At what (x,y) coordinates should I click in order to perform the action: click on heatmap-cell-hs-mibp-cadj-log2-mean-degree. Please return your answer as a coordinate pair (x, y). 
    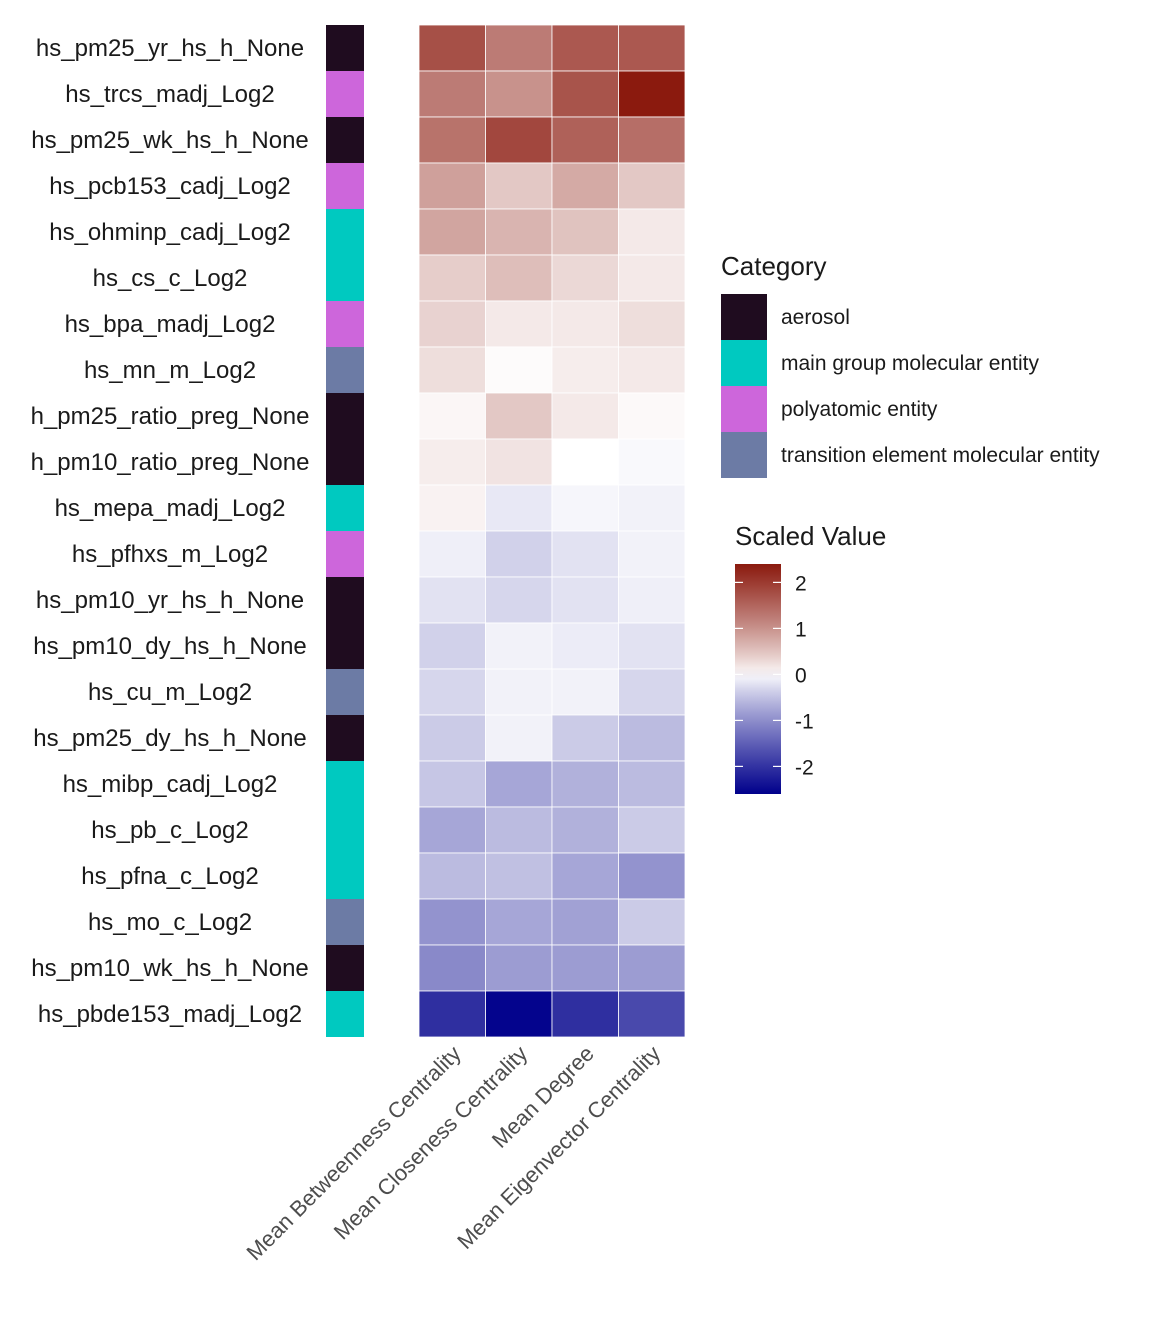
    Looking at the image, I should click on (585, 784).